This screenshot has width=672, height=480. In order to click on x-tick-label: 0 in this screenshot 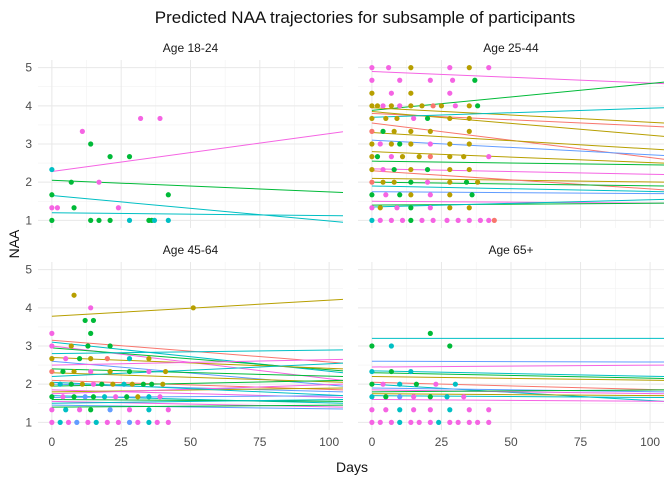, I will do `click(52, 442)`.